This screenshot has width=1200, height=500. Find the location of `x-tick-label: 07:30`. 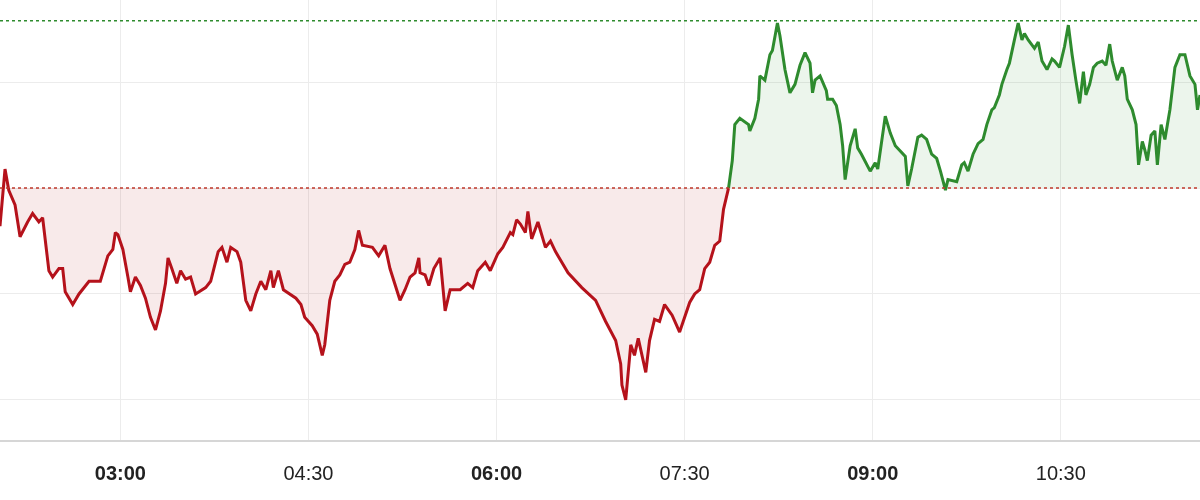

x-tick-label: 07:30 is located at coordinates (684, 473).